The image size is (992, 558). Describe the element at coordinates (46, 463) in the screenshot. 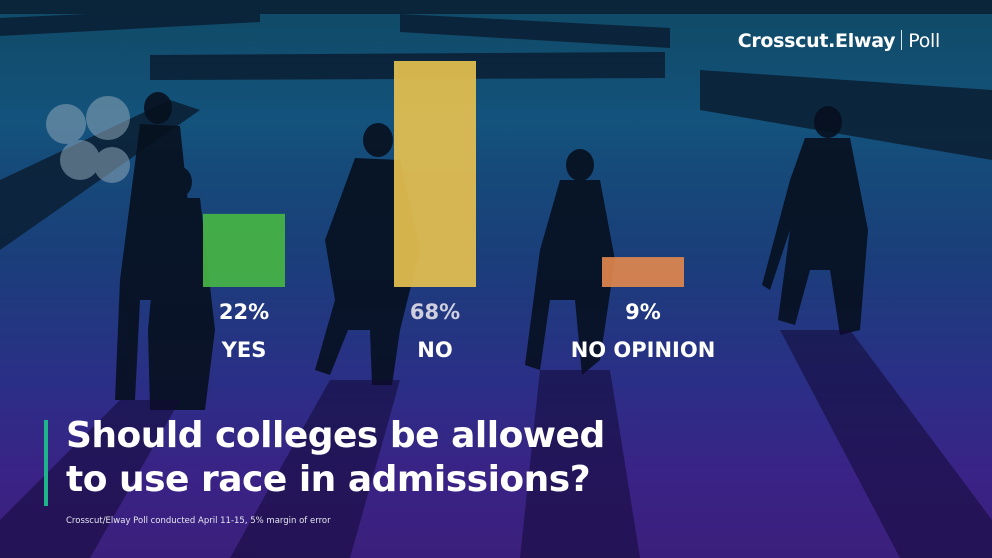

I see `question-accent-bar` at that location.